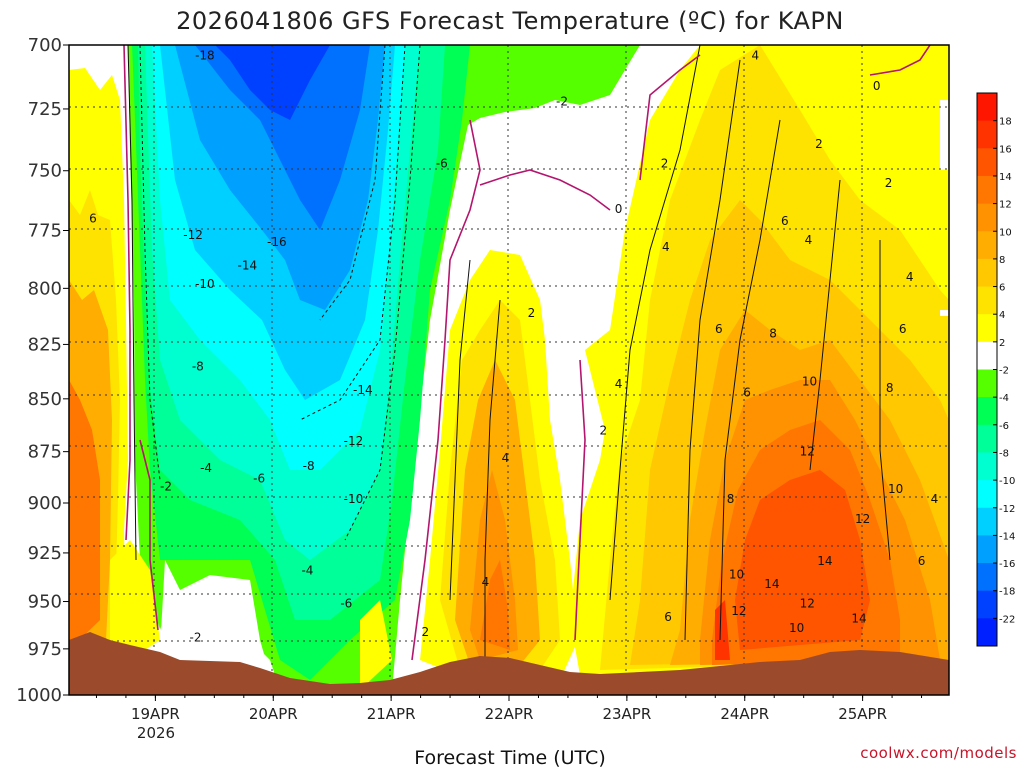 The height and width of the screenshot is (768, 1024). What do you see at coordinates (938, 753) in the screenshot?
I see `credit-link: coolwx.com/models` at bounding box center [938, 753].